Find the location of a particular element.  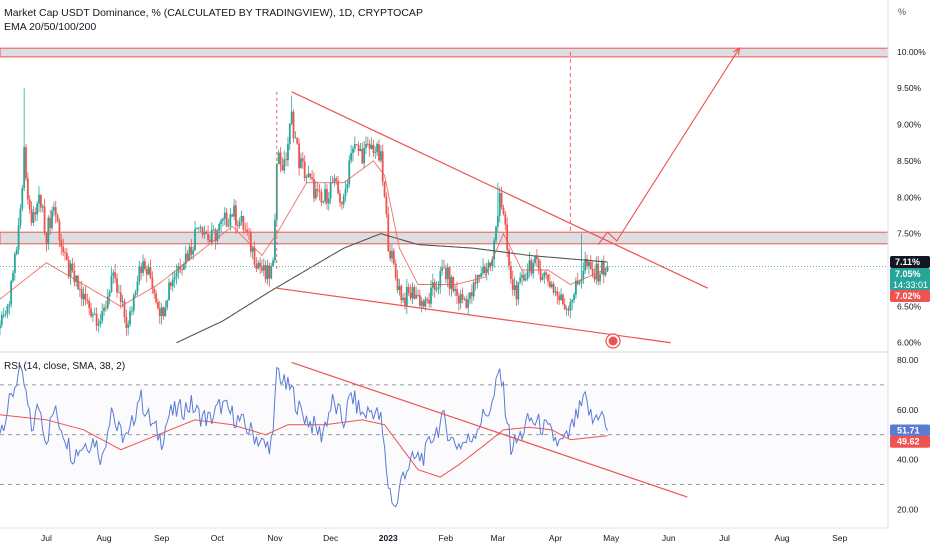

price-tick-label: 6.00% is located at coordinates (909, 343).